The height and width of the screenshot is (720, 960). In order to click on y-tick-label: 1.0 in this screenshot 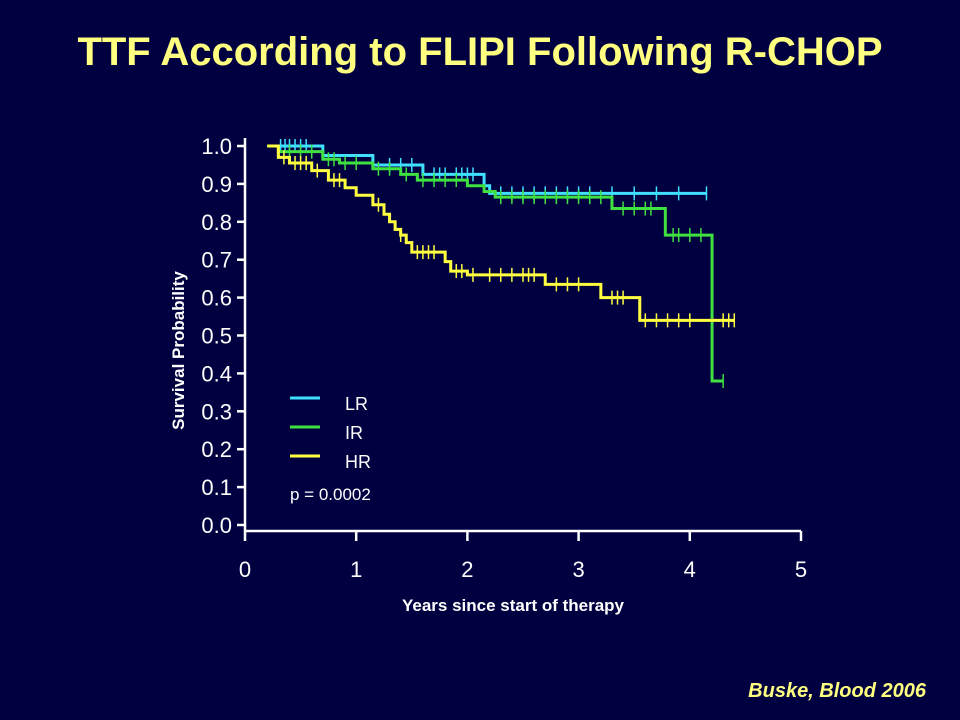, I will do `click(216, 146)`.